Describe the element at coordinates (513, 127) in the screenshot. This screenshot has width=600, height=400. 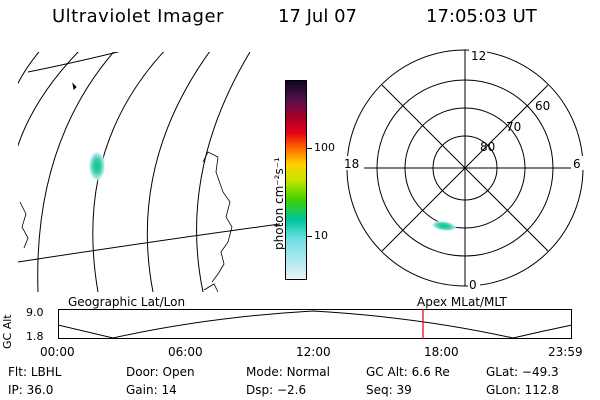
I see `lat-label-70: 70` at that location.